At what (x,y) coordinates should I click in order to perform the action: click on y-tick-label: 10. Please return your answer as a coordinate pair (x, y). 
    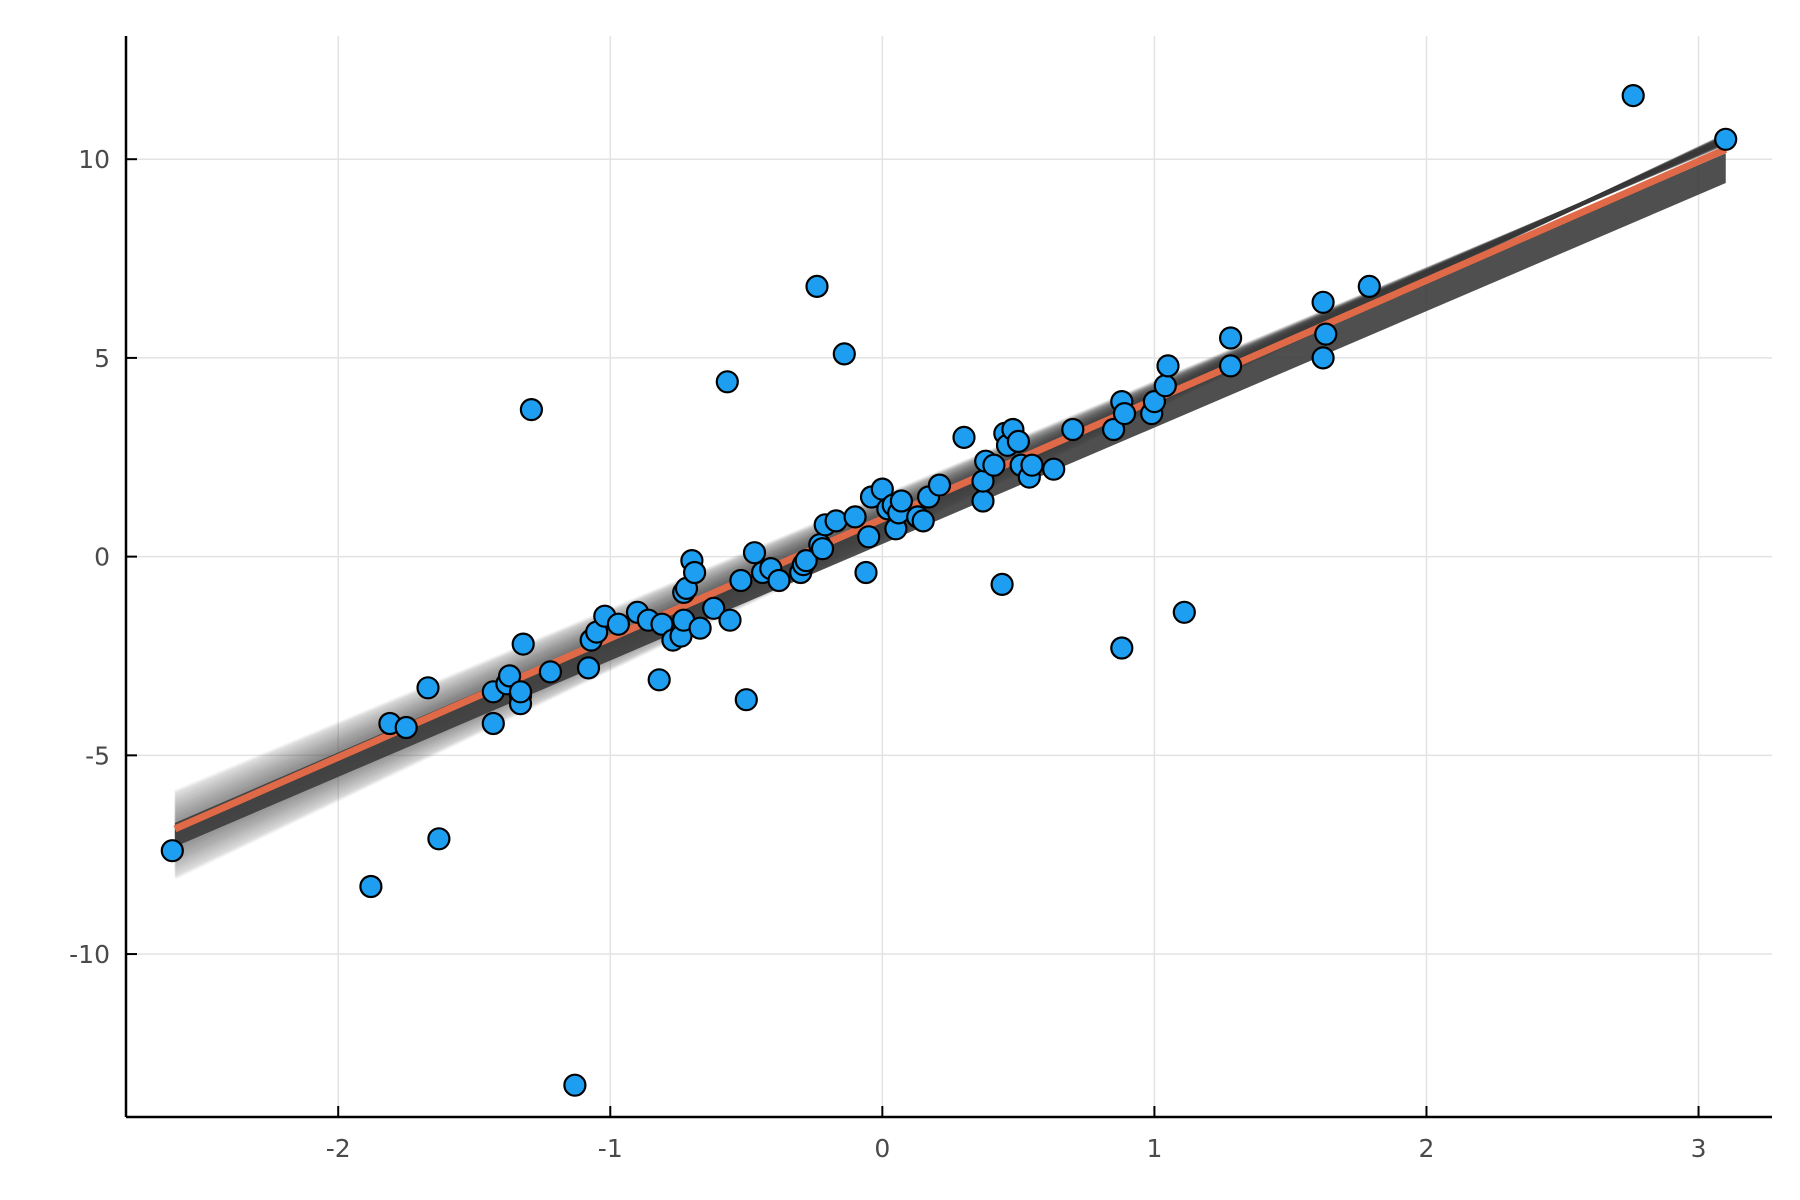
    Looking at the image, I should click on (94, 159).